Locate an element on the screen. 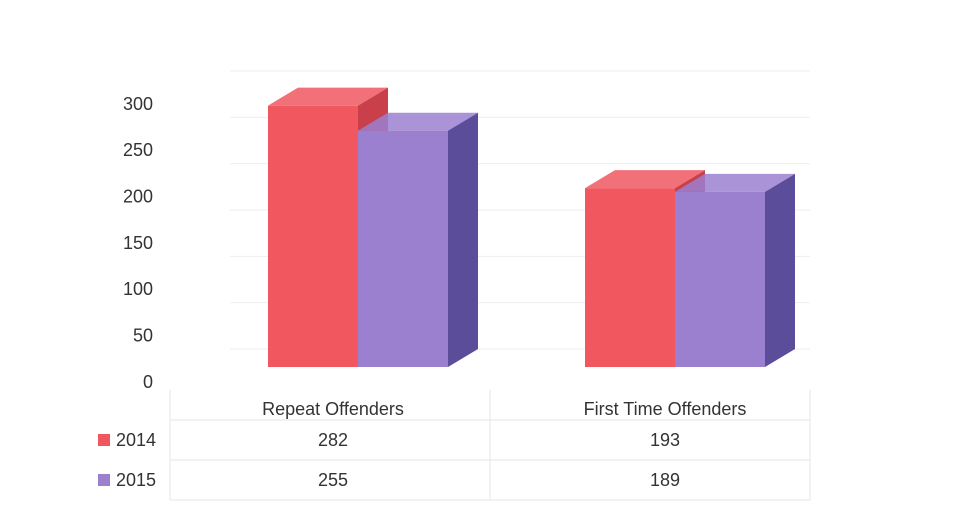 The image size is (959, 508). table-value: 282 is located at coordinates (333, 440).